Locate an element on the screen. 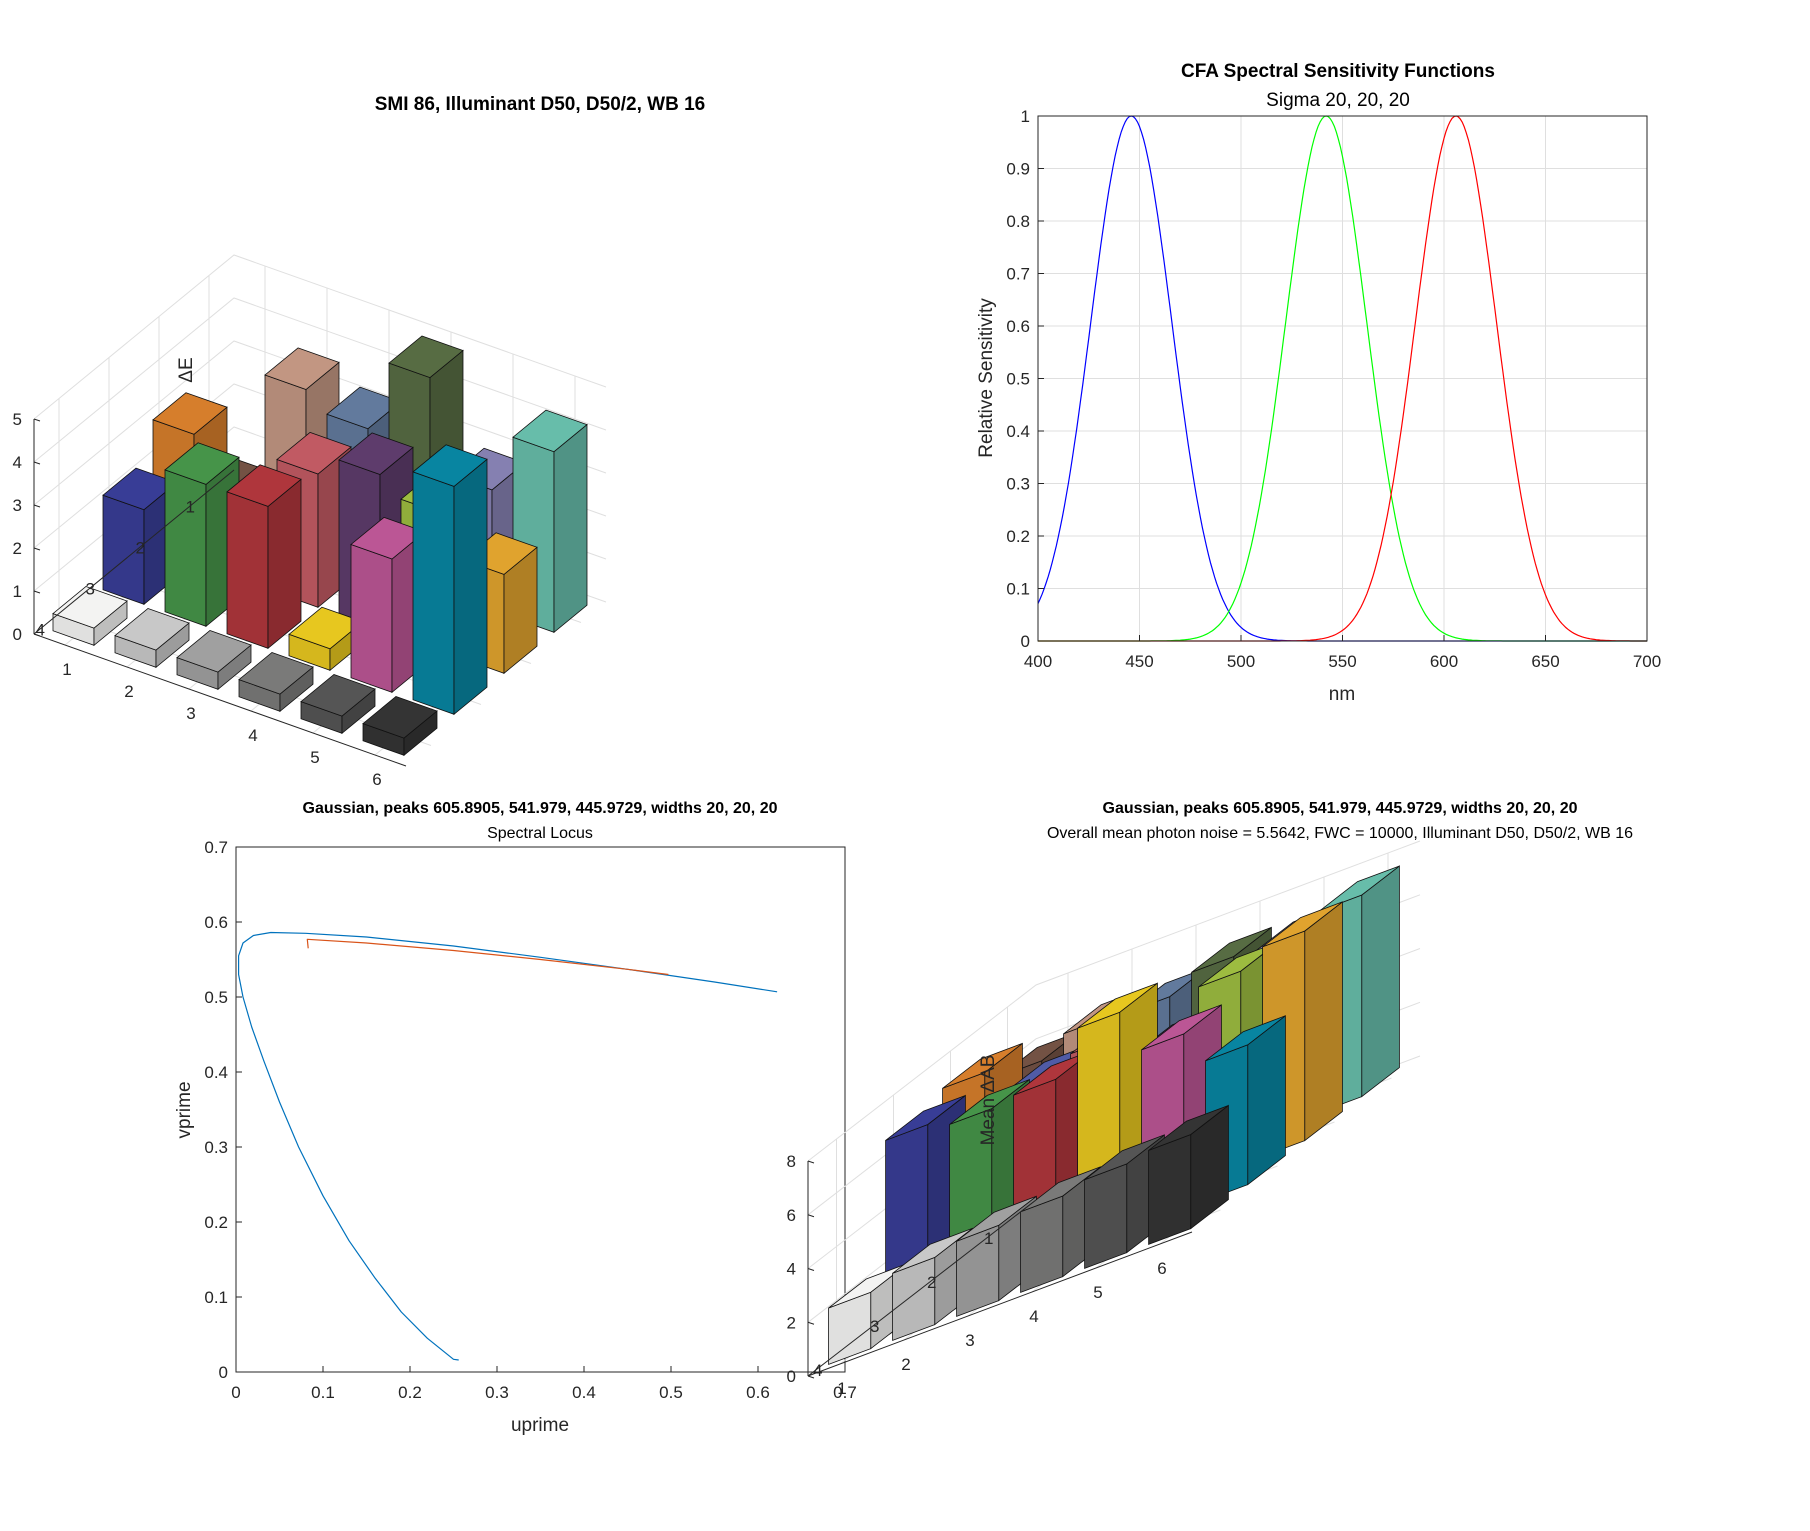 Image resolution: width=1810 pixels, height=1531 pixels. panel3-axes-box is located at coordinates (540, 1109).